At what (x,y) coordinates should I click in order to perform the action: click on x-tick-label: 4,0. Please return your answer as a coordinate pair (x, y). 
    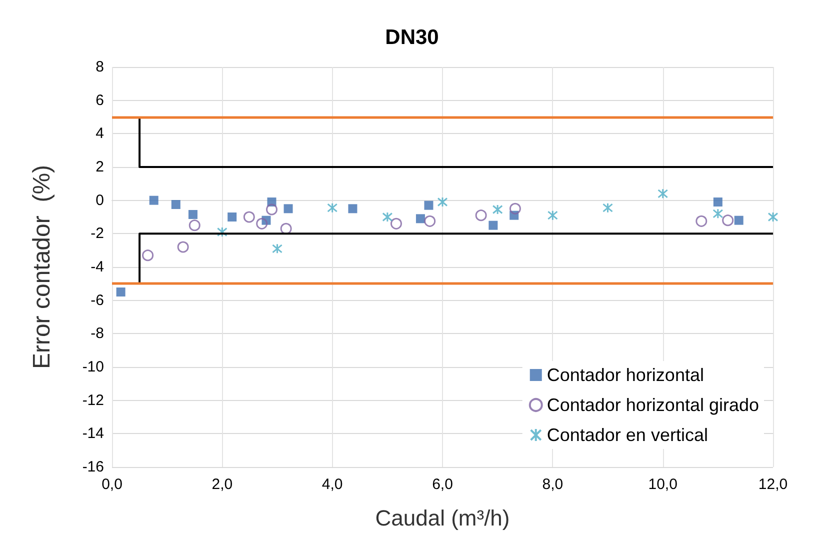
    Looking at the image, I should click on (332, 484).